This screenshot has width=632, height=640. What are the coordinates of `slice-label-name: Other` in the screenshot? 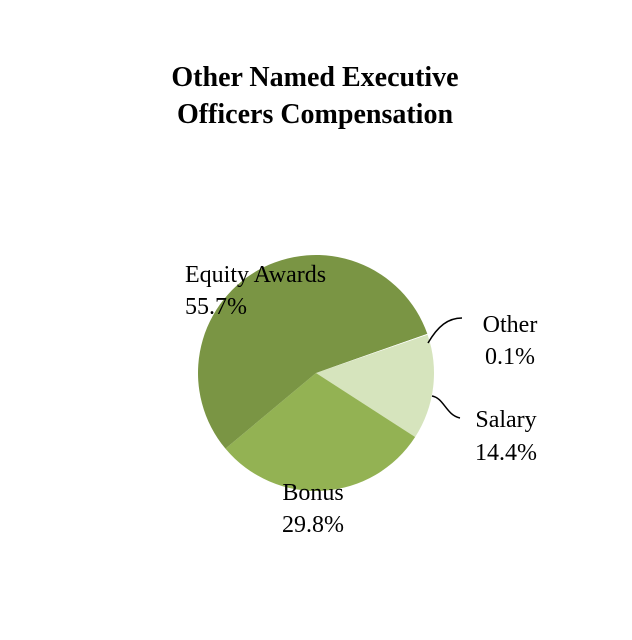 It's located at (510, 325).